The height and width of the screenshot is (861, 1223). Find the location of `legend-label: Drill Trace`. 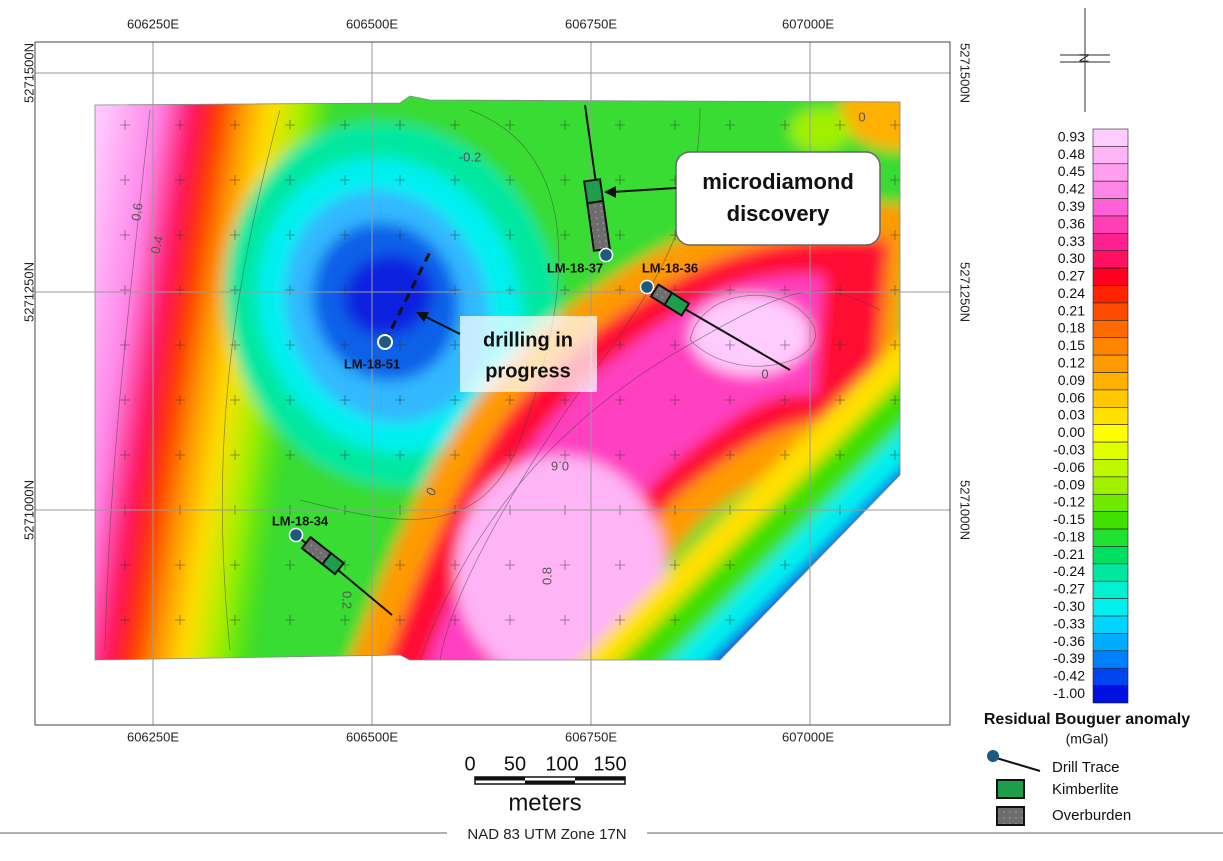

legend-label: Drill Trace is located at coordinates (1086, 767).